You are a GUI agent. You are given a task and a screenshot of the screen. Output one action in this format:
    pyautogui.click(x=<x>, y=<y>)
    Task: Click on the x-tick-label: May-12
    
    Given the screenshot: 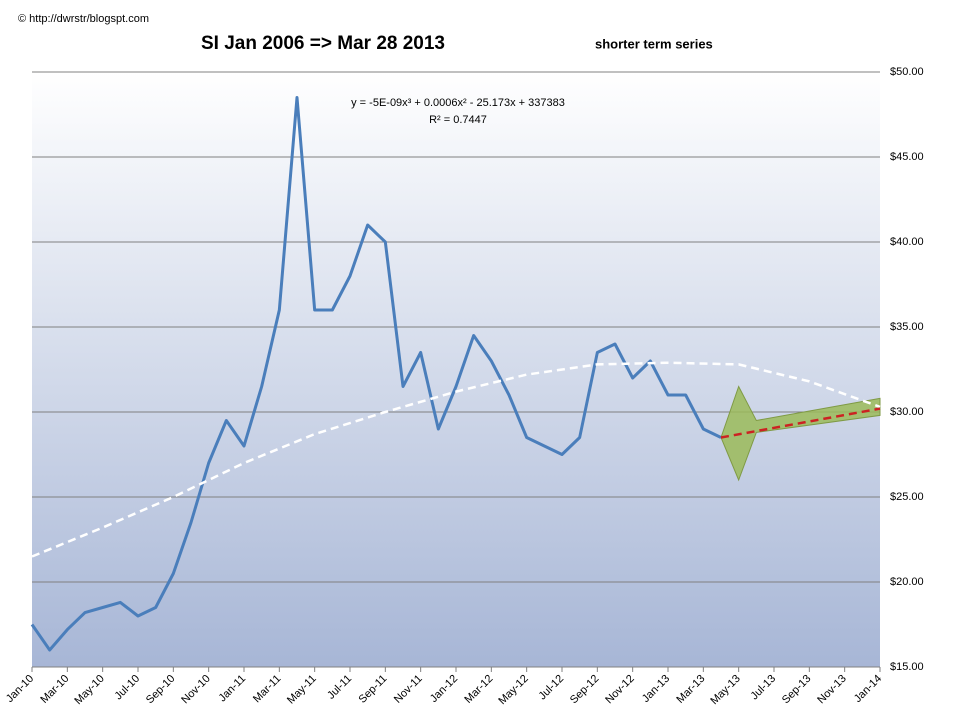 What is the action you would take?
    pyautogui.click(x=513, y=690)
    